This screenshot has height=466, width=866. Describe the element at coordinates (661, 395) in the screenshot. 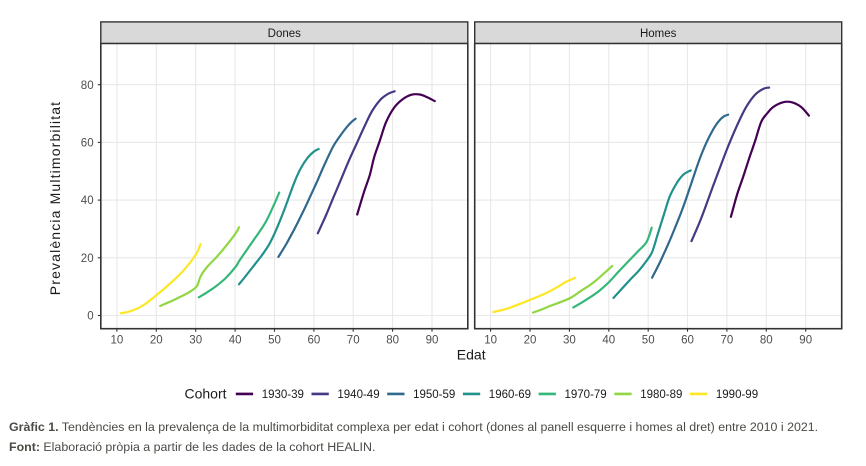

I see `svg-text: 1980-89` at that location.